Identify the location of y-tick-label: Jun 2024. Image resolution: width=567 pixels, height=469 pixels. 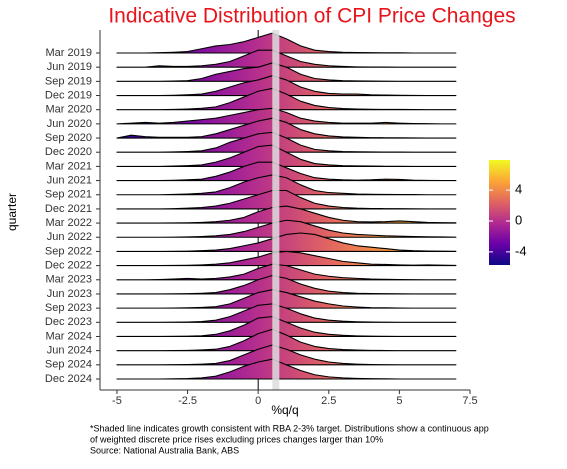
(69, 351).